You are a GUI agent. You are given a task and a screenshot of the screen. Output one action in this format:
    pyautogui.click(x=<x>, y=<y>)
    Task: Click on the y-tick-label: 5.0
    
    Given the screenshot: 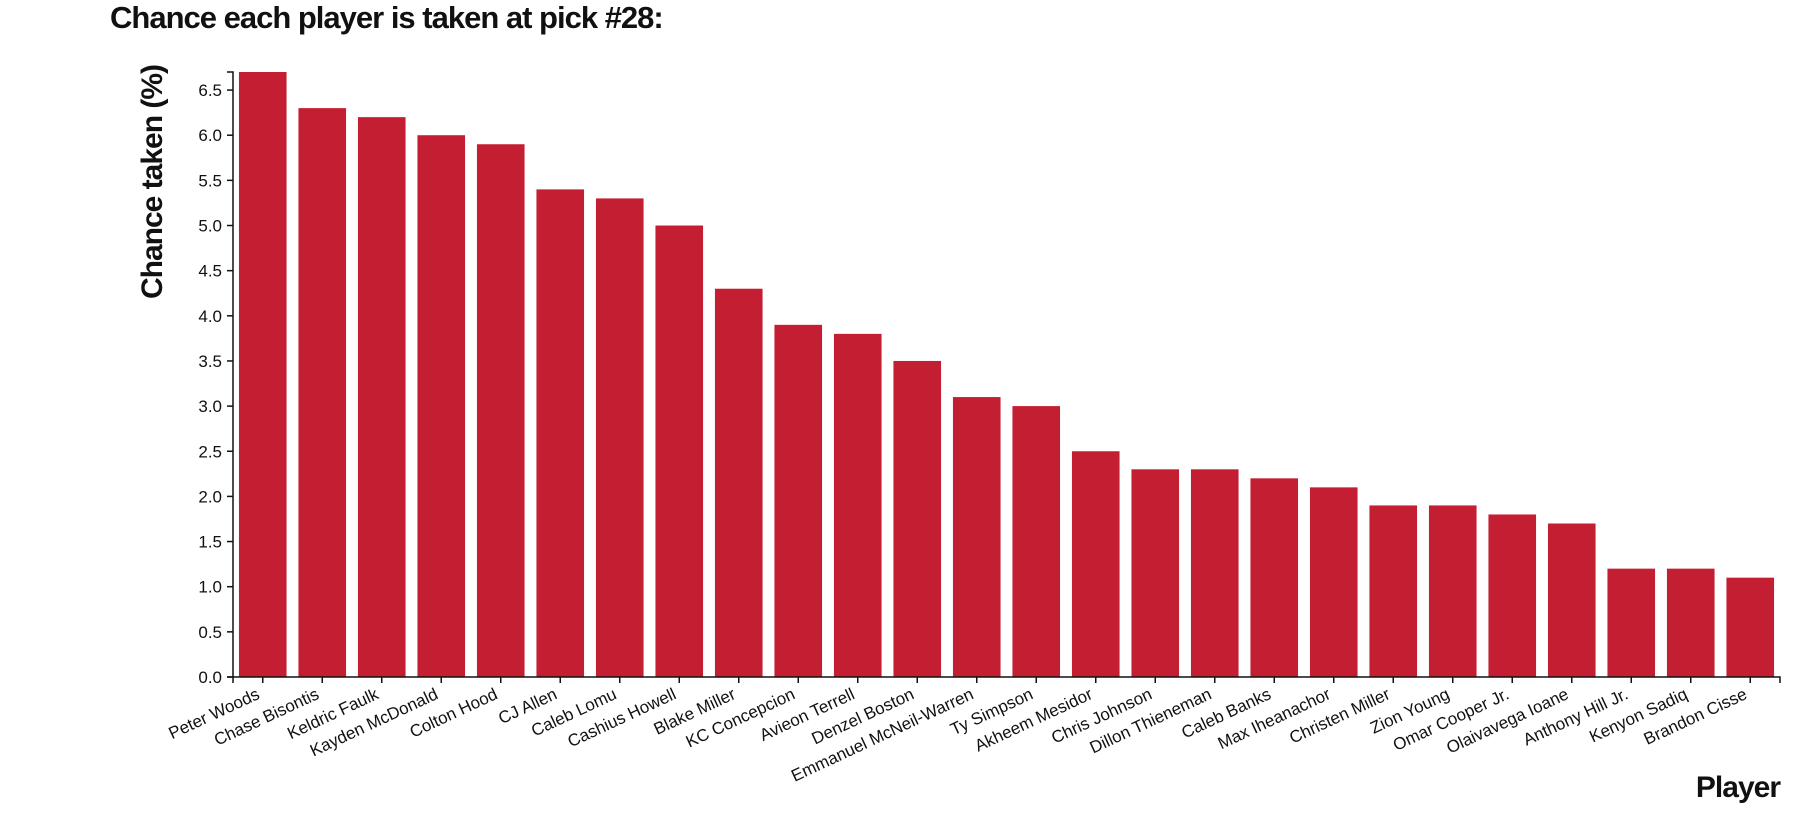 What is the action you would take?
    pyautogui.click(x=210, y=226)
    